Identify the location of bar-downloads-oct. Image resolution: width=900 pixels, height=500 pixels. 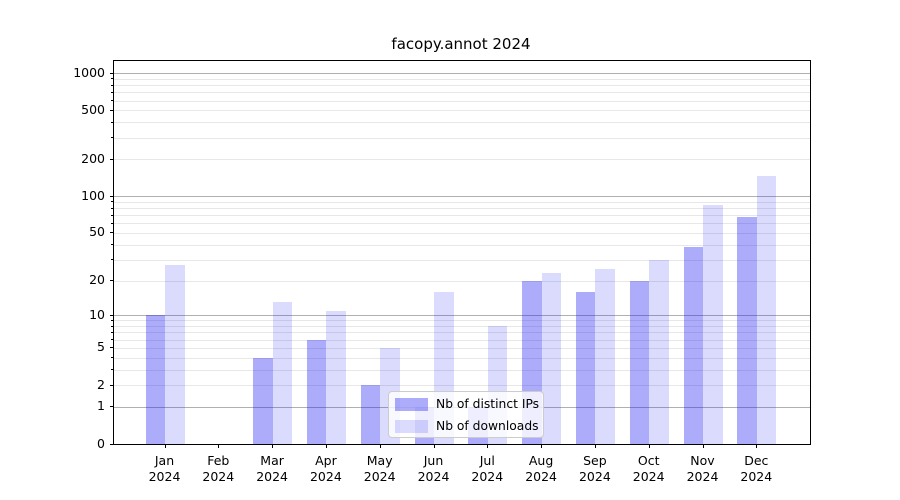
(659, 351).